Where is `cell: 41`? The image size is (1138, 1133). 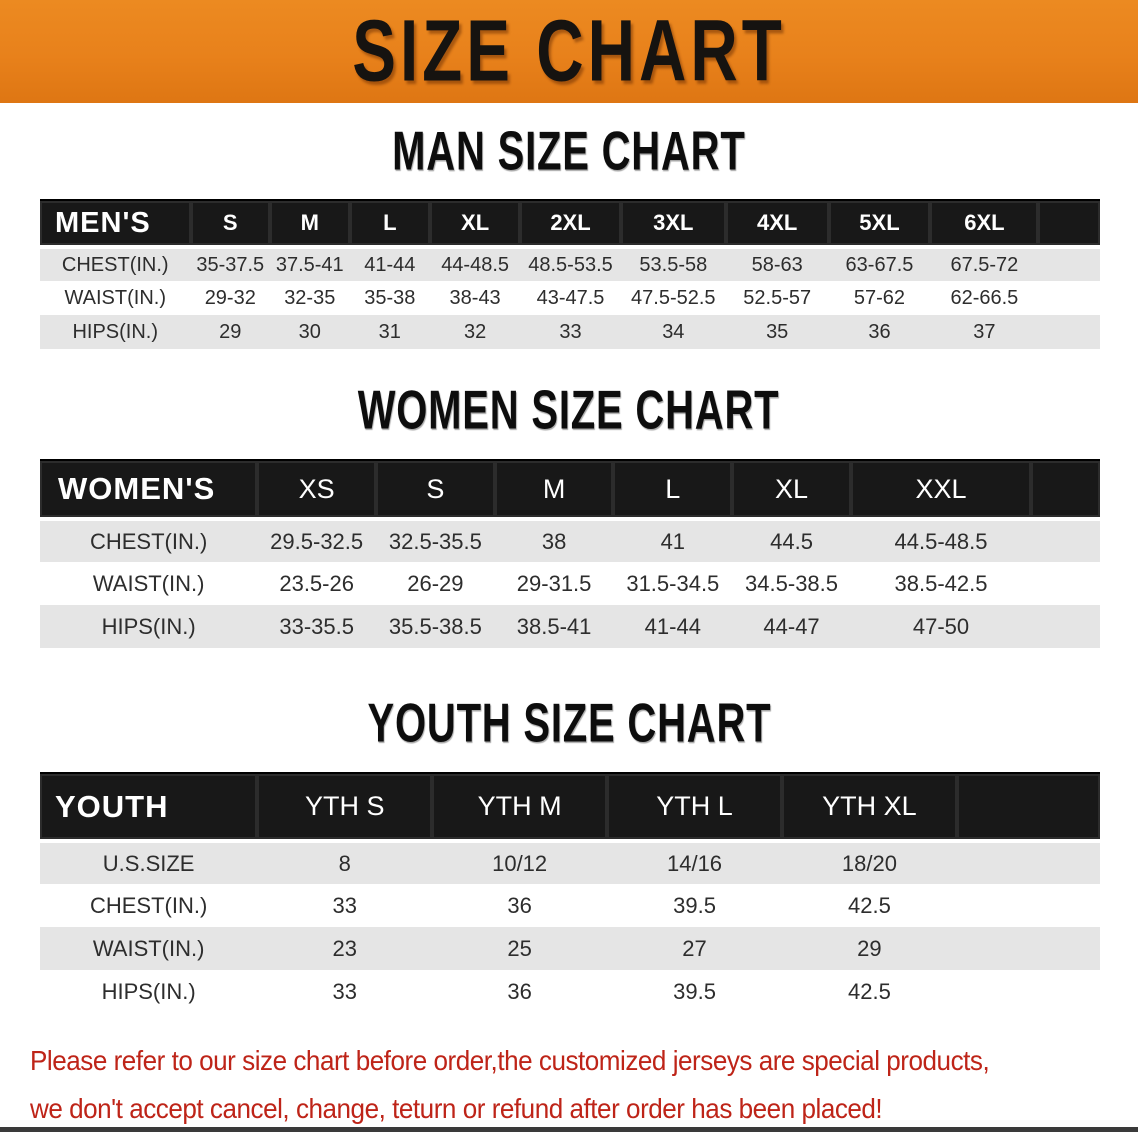
cell: 41 is located at coordinates (673, 541).